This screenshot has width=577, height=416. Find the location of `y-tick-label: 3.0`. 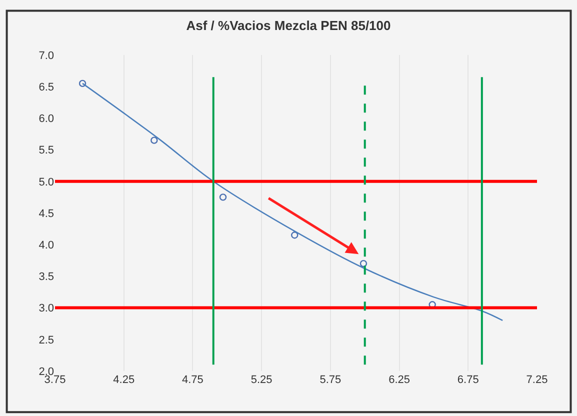

y-tick-label: 3.0 is located at coordinates (46, 308).